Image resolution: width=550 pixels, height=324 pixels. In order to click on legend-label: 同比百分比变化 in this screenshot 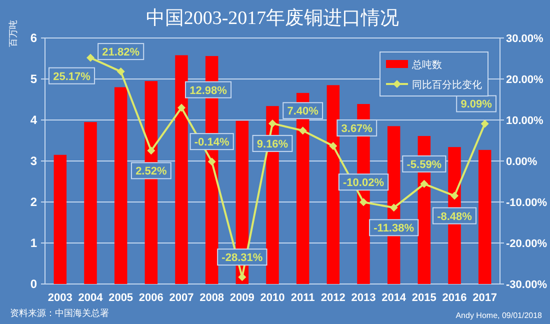, I will do `click(447, 85)`.